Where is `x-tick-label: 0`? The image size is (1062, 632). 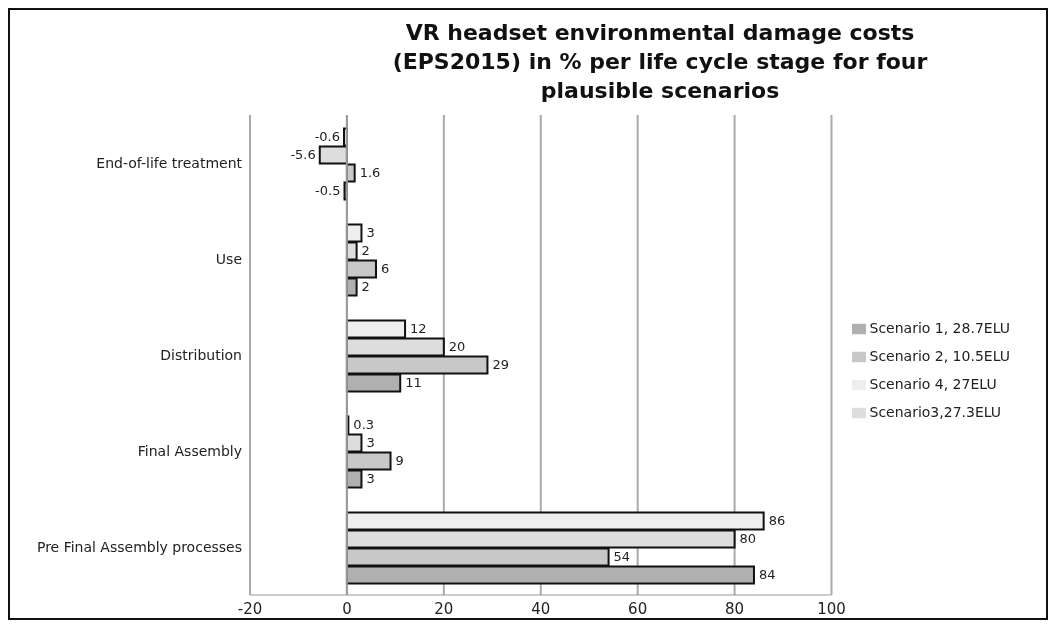
x-tick-label: 0 is located at coordinates (347, 608).